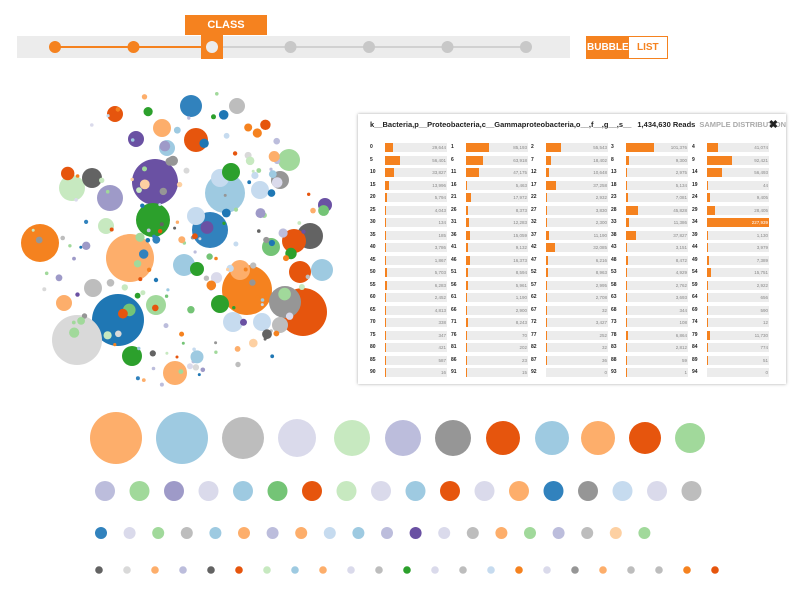 The image size is (800, 600). I want to click on sample-cell: 48 8,472, so click(649, 260).